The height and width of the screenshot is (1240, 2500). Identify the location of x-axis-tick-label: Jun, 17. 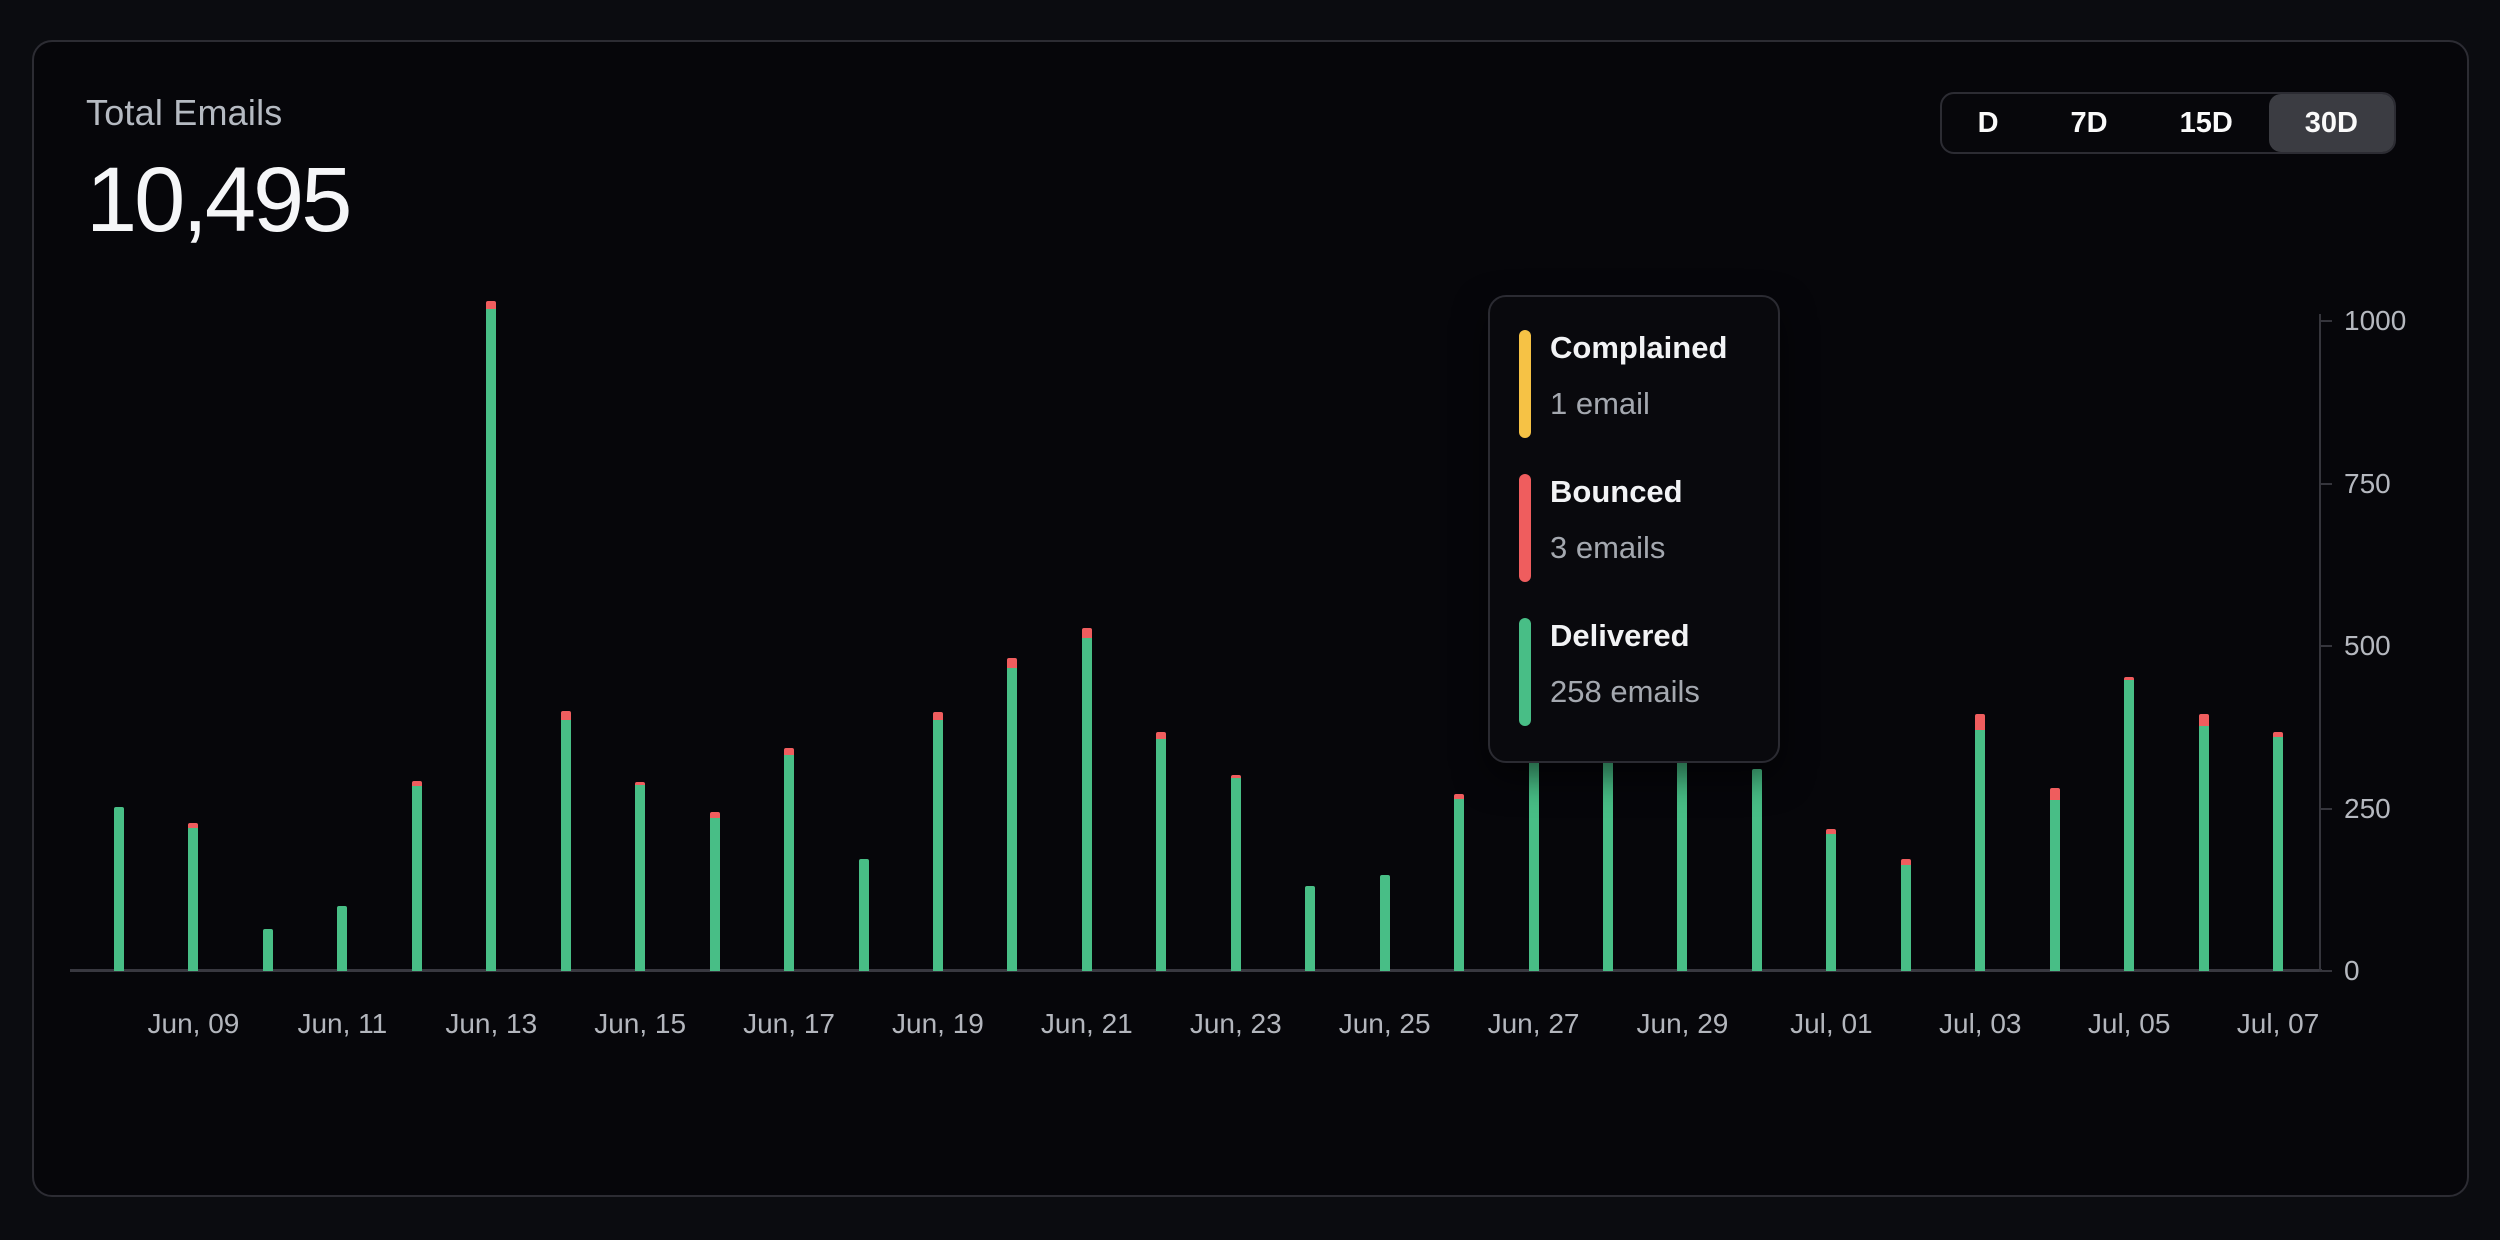
(789, 1023).